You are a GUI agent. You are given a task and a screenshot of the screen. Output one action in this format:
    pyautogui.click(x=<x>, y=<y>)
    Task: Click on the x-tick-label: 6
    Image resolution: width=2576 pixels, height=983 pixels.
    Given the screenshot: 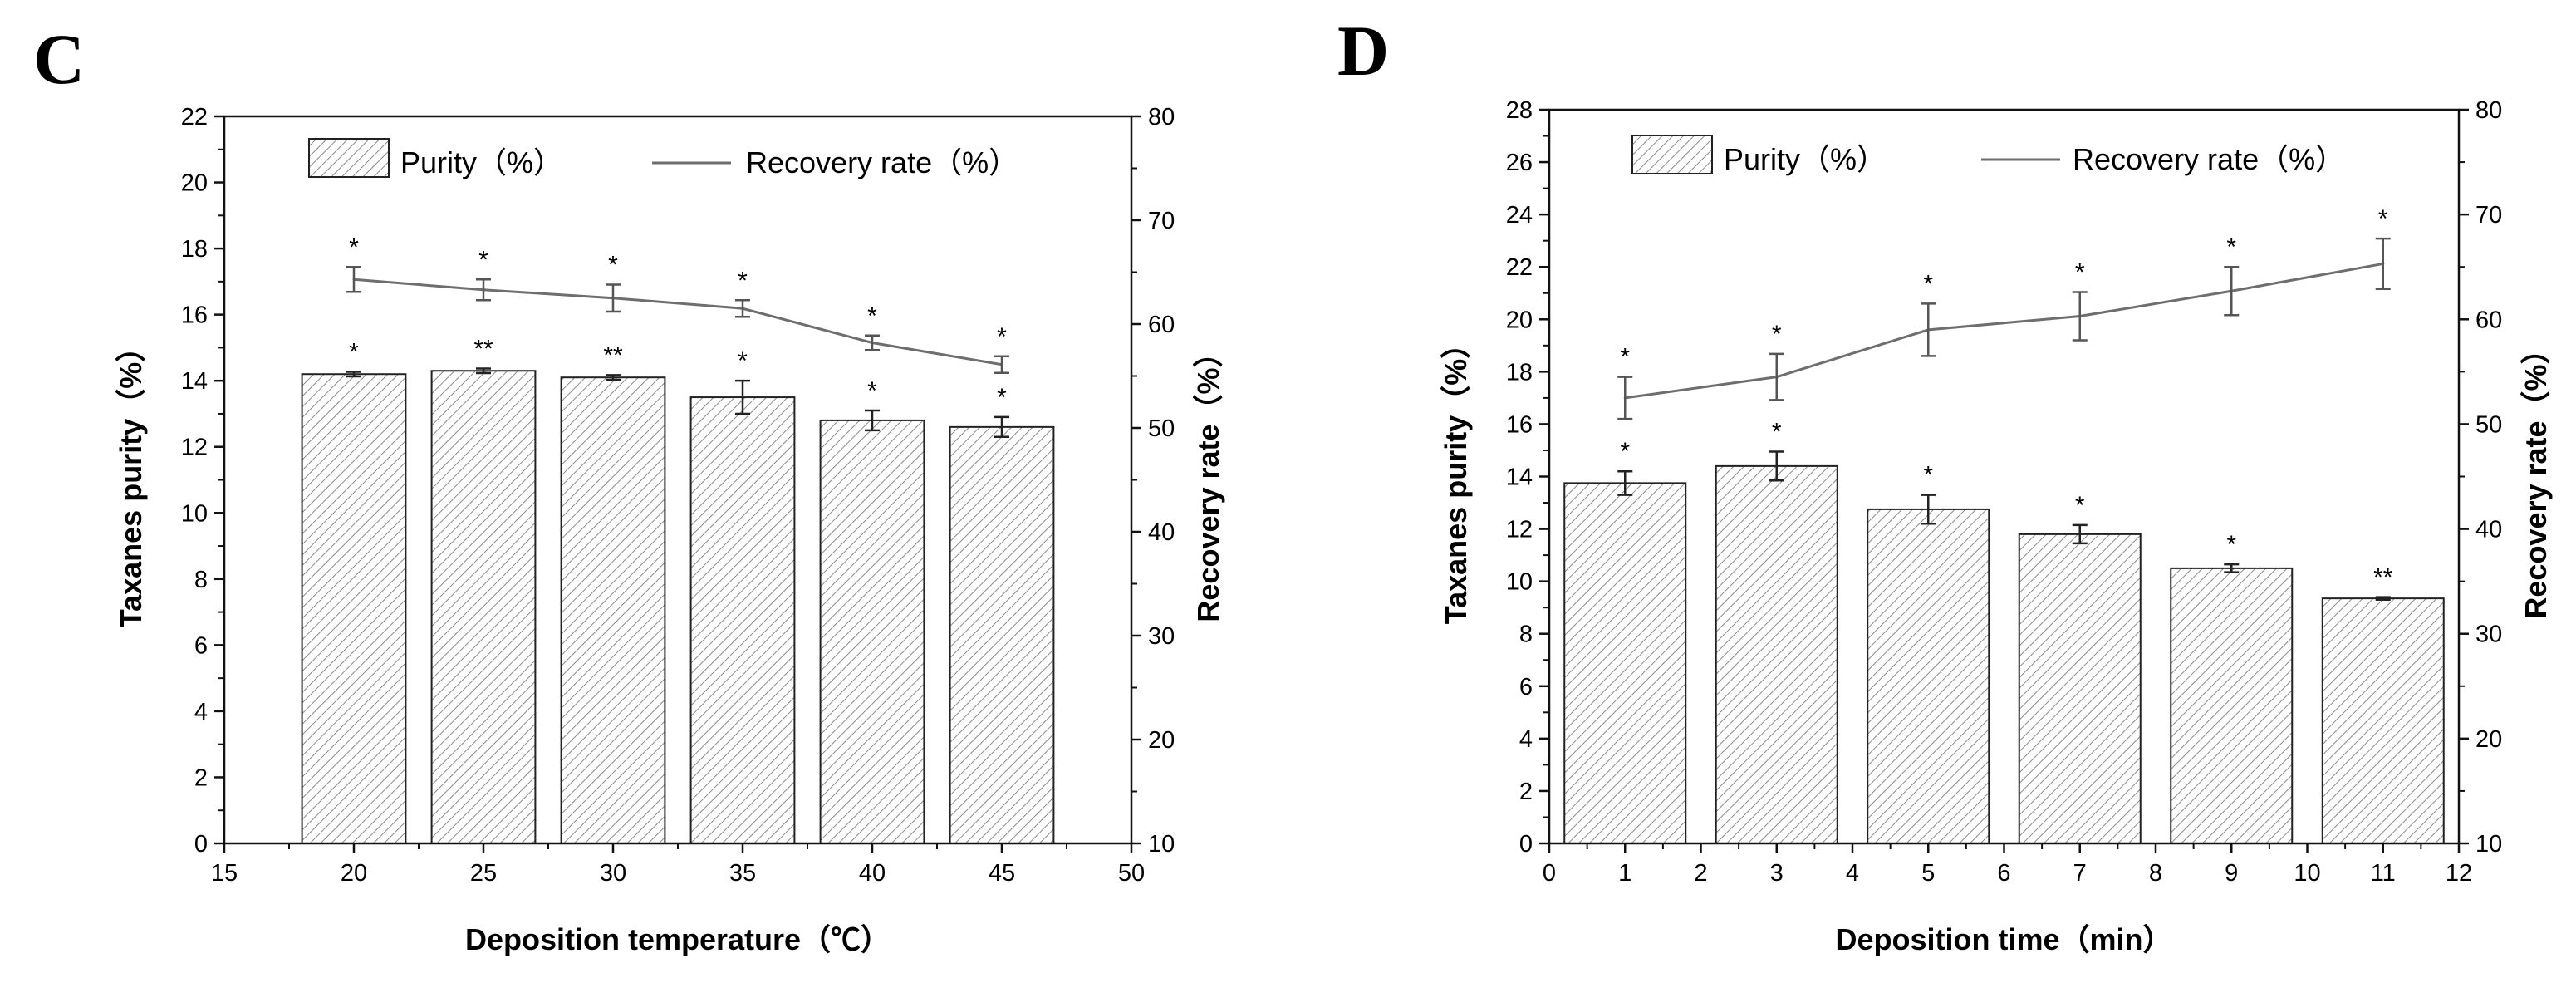 What is the action you would take?
    pyautogui.click(x=2003, y=873)
    